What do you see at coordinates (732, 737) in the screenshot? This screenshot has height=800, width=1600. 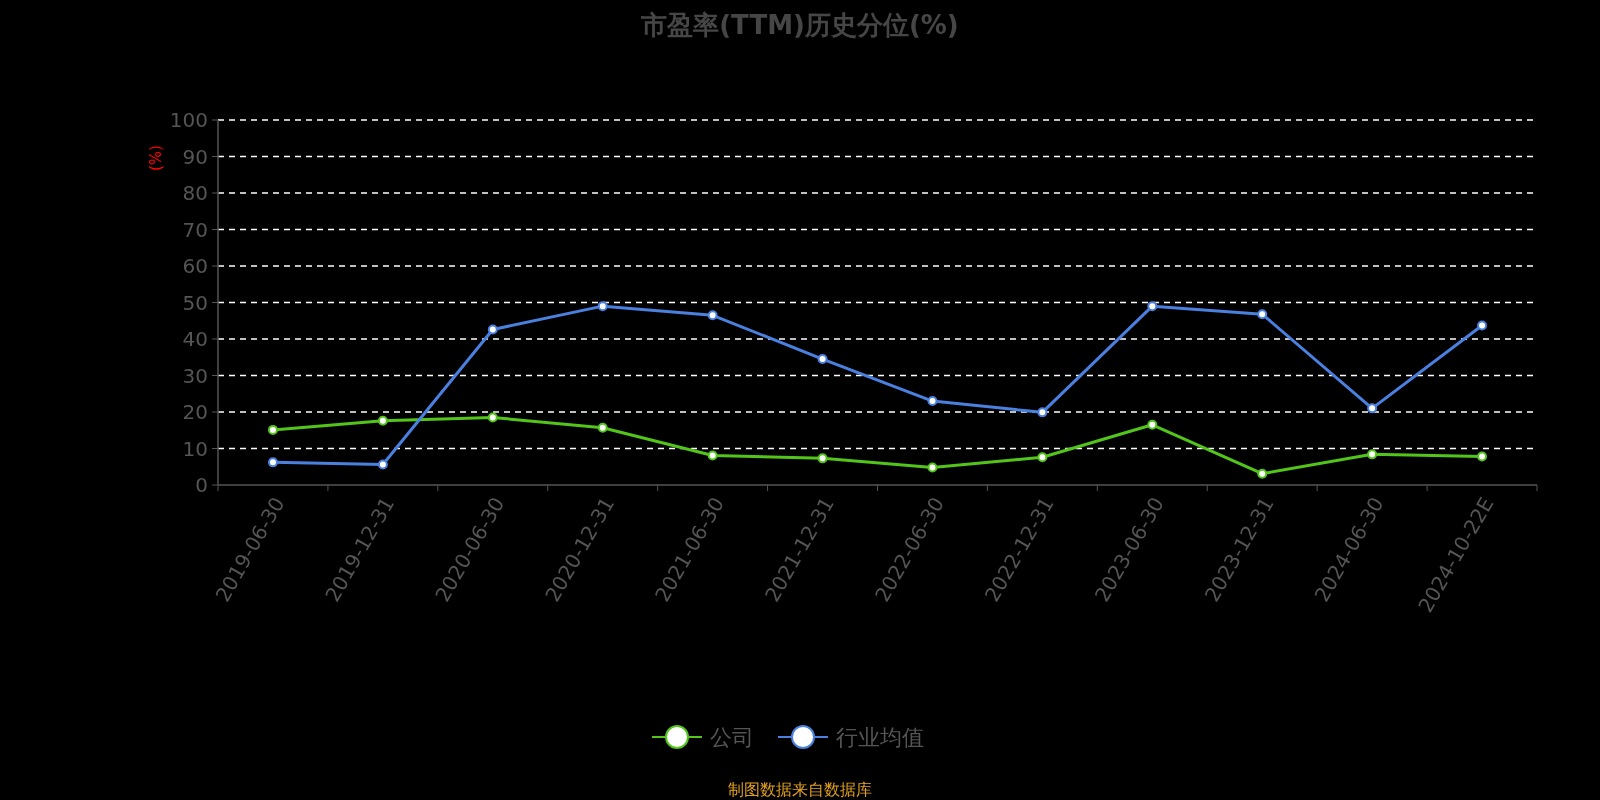 I see `legend-label: 公司` at bounding box center [732, 737].